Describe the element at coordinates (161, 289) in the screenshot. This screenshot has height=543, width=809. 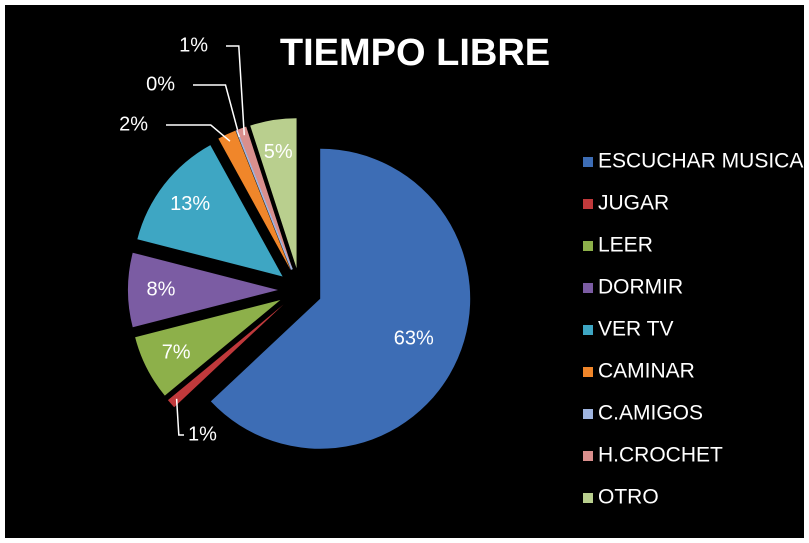
I see `data-label: 8%` at that location.